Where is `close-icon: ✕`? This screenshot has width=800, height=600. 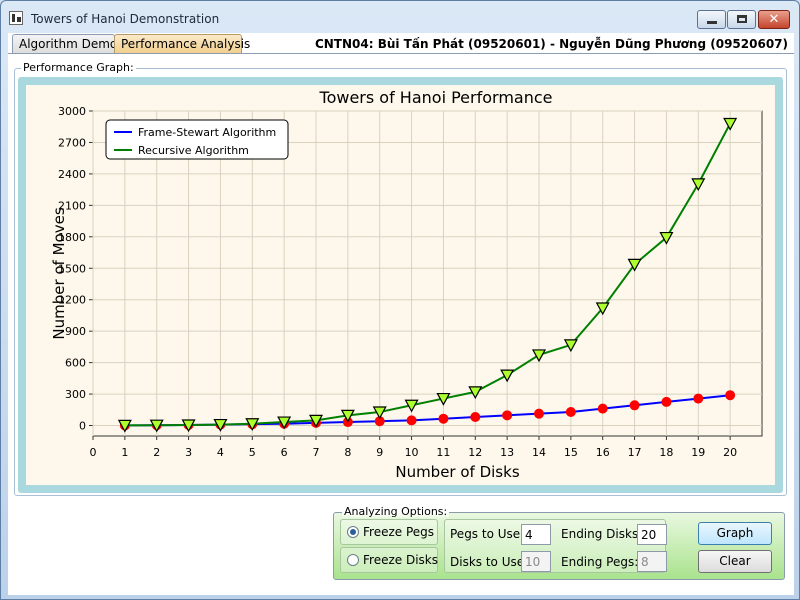
close-icon: ✕ is located at coordinates (774, 19).